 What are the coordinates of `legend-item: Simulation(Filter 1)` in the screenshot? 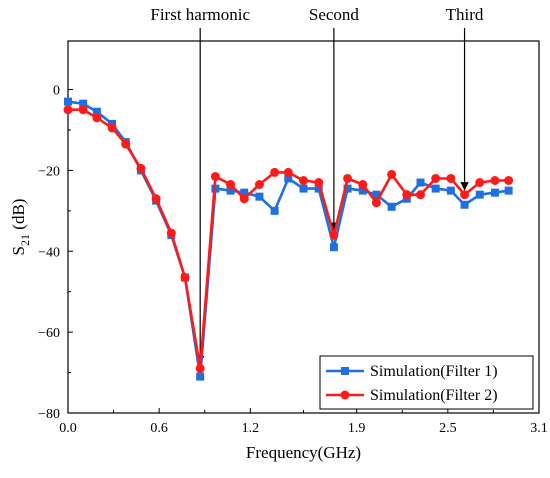 It's located at (412, 371).